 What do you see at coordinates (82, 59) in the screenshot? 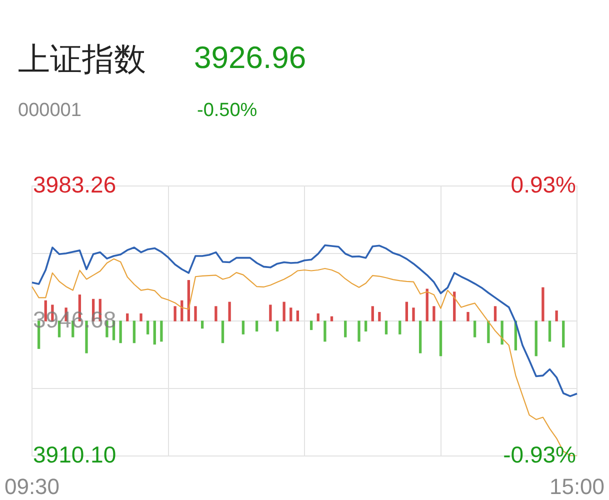
I see `chart-title: 上证指数` at bounding box center [82, 59].